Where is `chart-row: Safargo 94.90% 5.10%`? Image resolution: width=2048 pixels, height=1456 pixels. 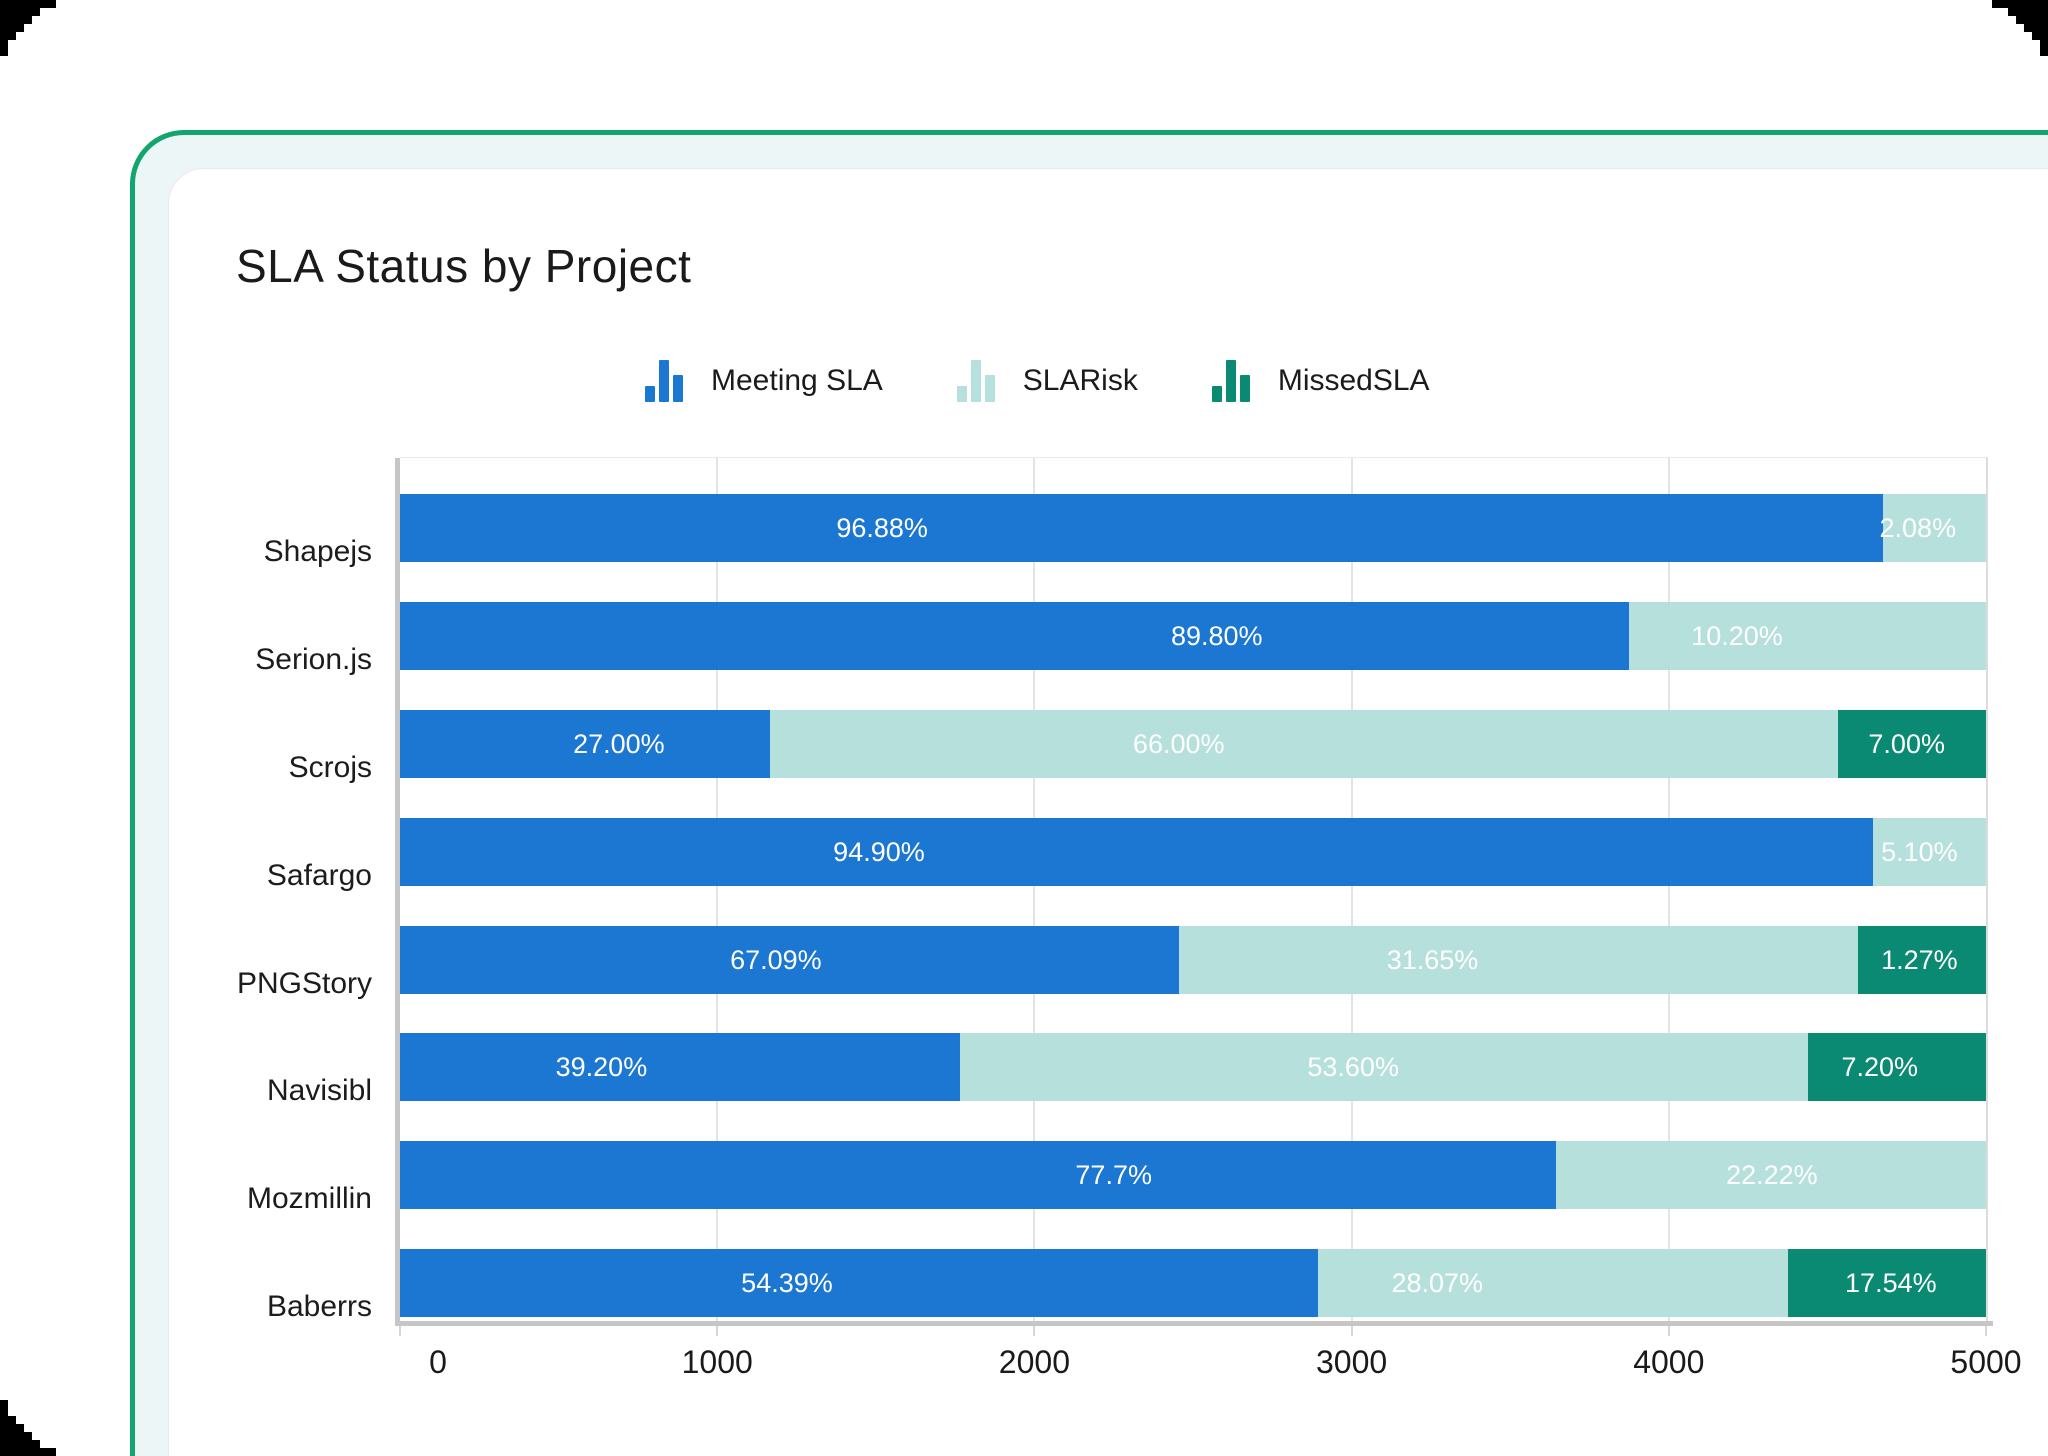
chart-row: Safargo 94.90% 5.10% is located at coordinates (1126, 837).